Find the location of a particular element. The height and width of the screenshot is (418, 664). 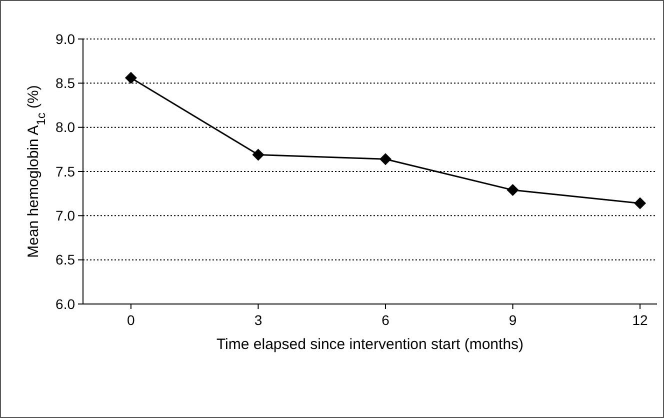

y-tick-label: 7.0 is located at coordinates (66, 216).